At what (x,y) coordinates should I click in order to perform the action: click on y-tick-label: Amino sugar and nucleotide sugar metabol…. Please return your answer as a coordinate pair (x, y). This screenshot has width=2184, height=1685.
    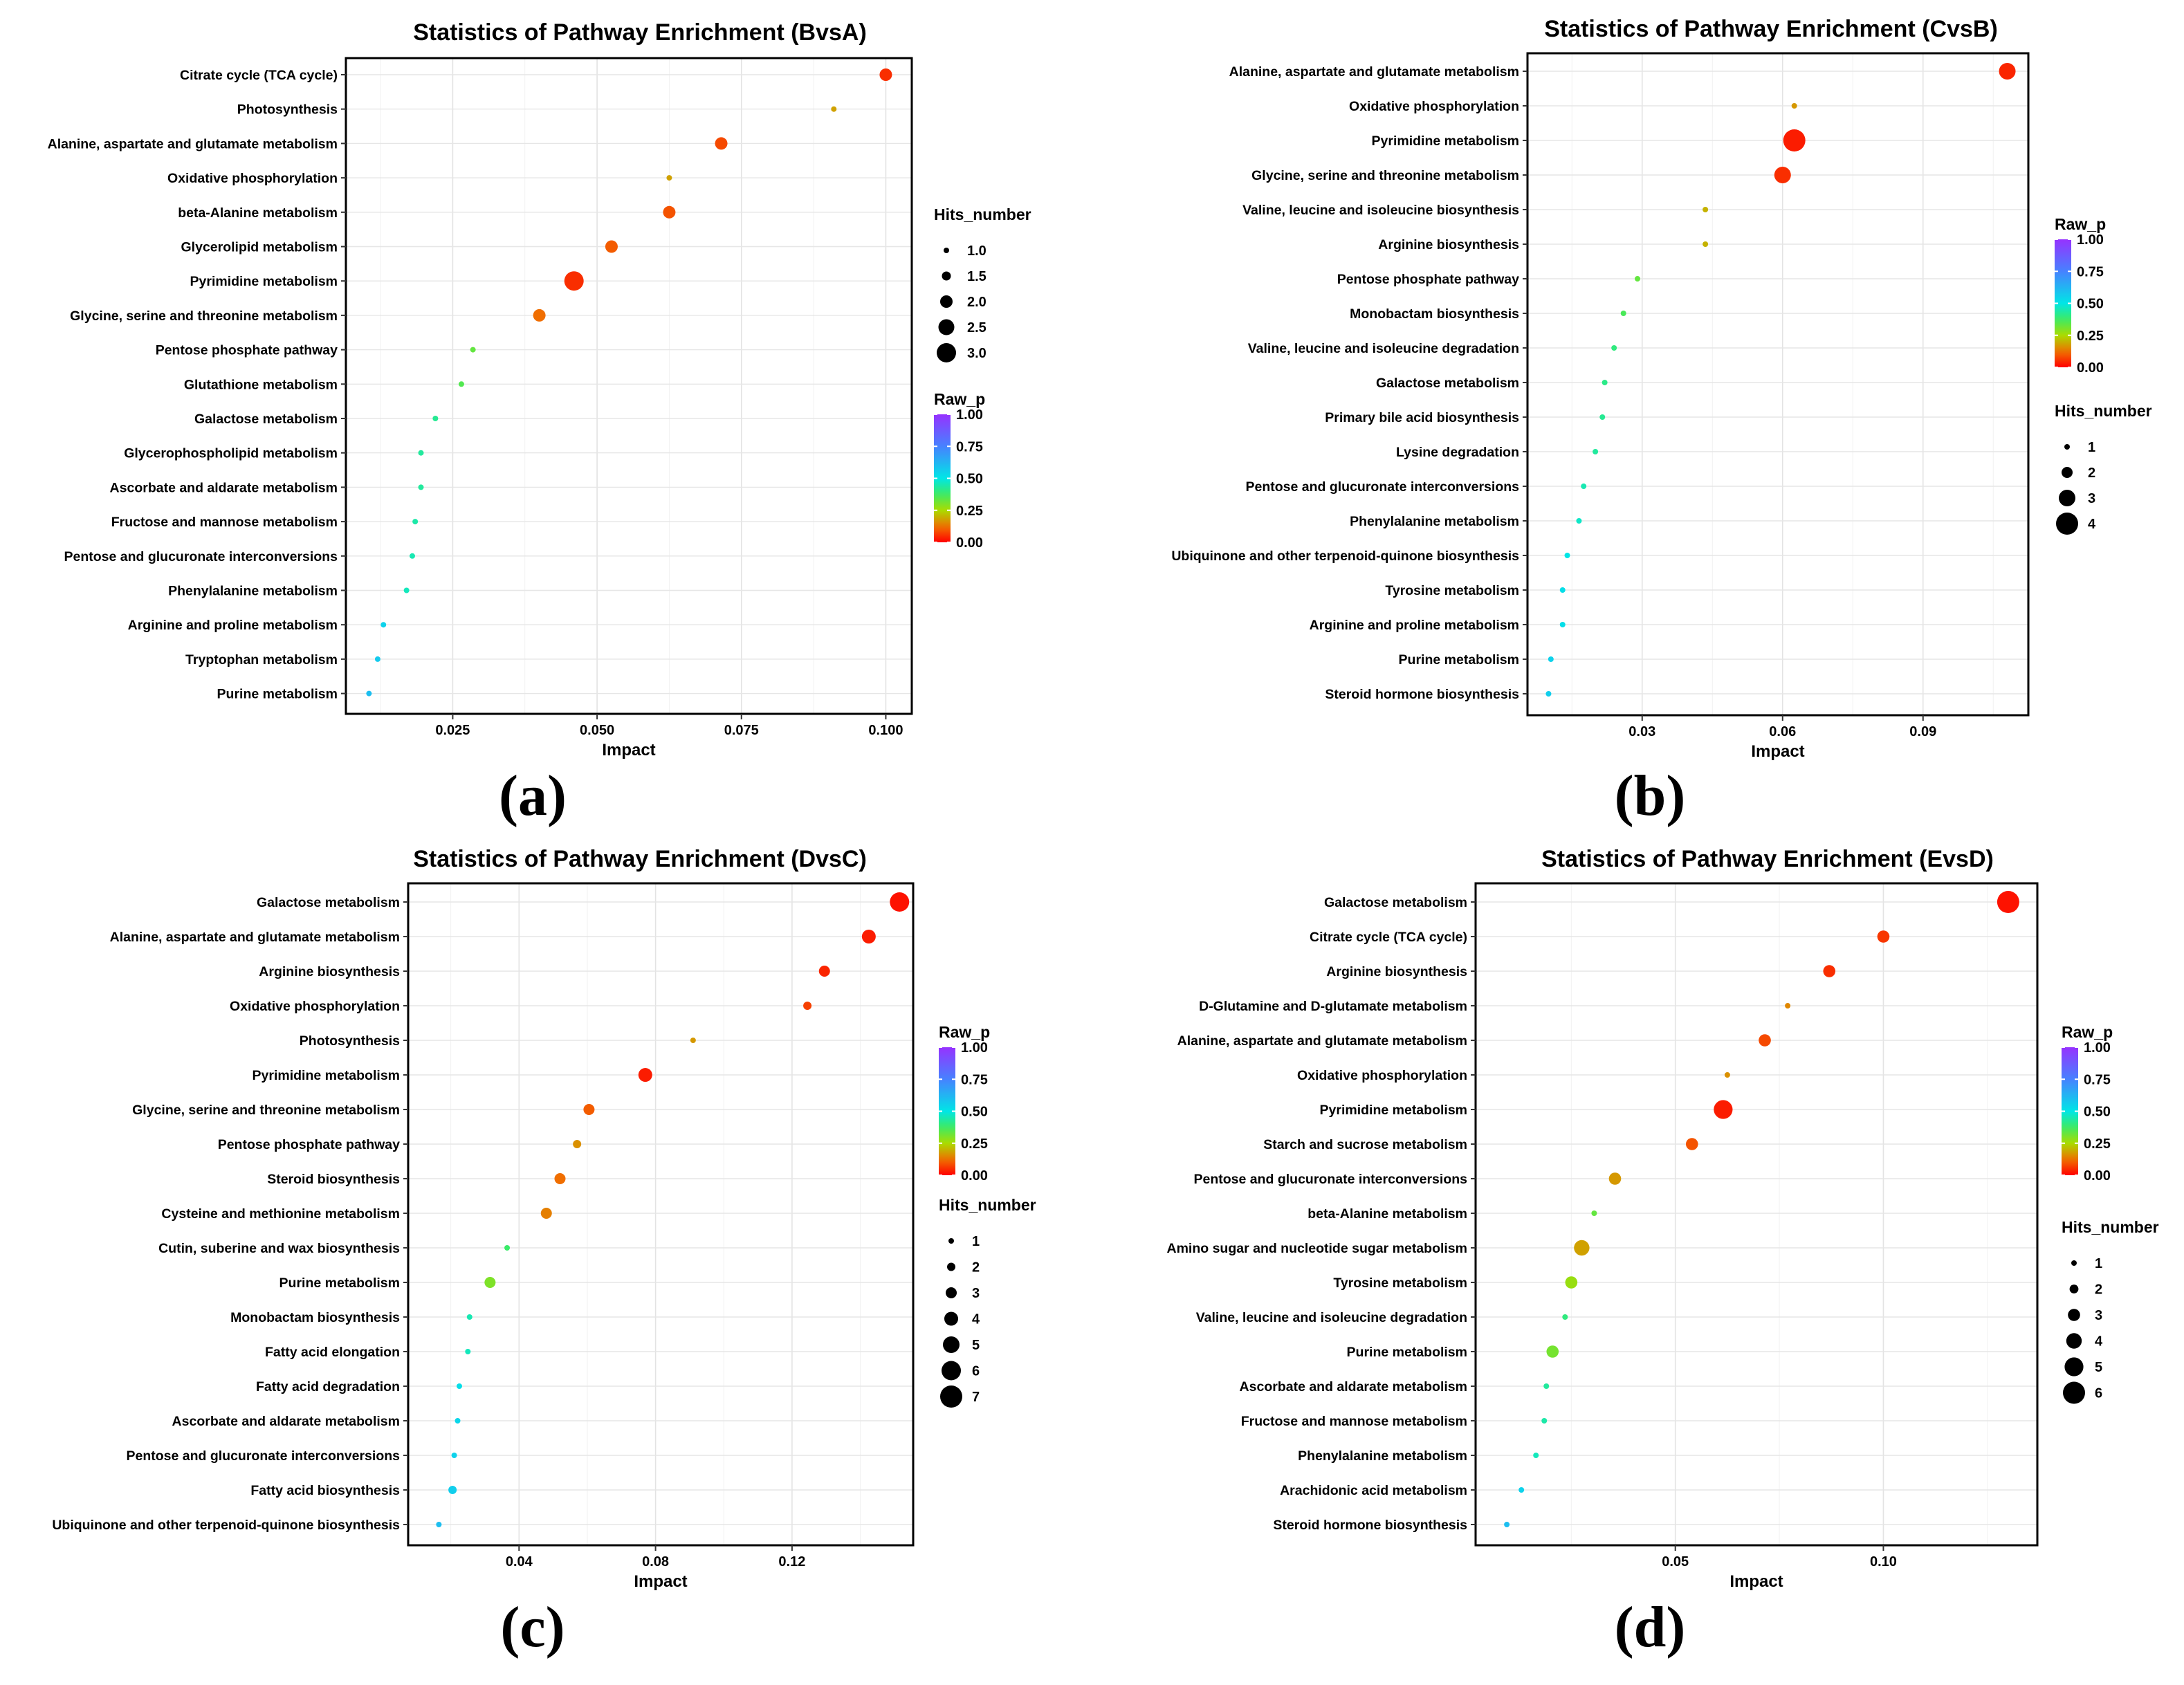
    Looking at the image, I should click on (1317, 1248).